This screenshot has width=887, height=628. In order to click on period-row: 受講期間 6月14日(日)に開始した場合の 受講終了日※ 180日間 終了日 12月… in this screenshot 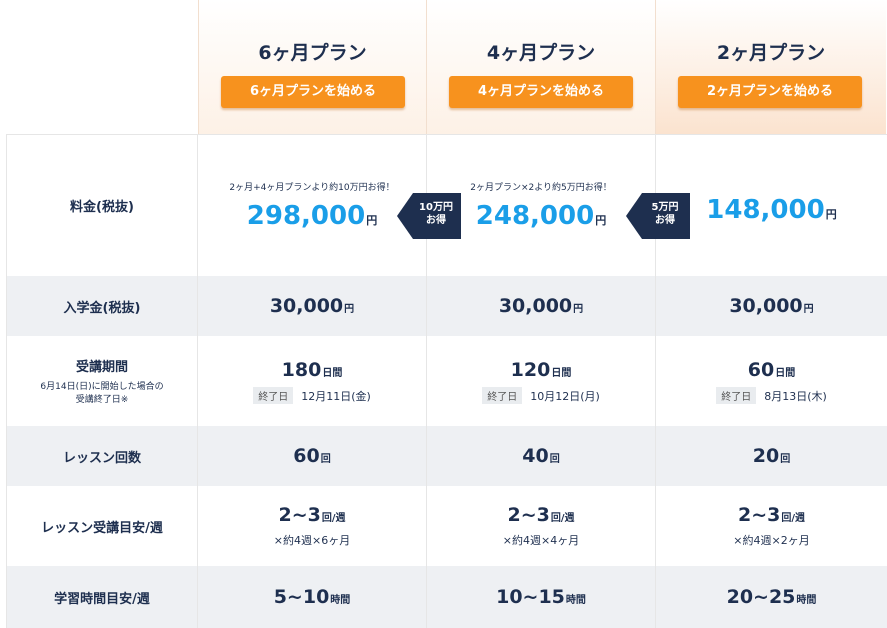, I will do `click(446, 381)`.